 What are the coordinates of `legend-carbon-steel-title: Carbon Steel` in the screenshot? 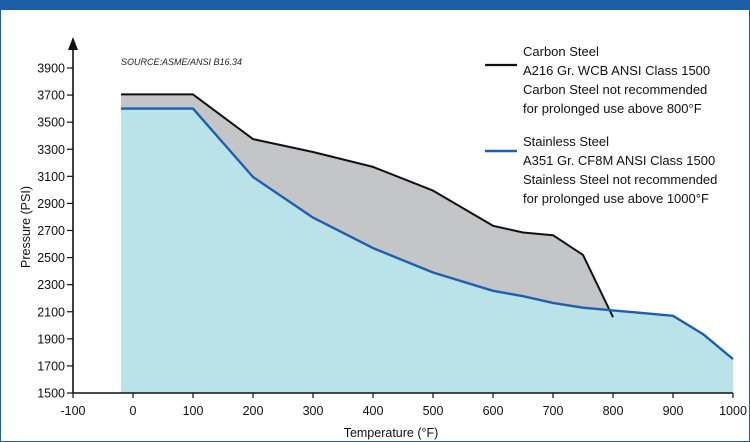 It's located at (561, 51).